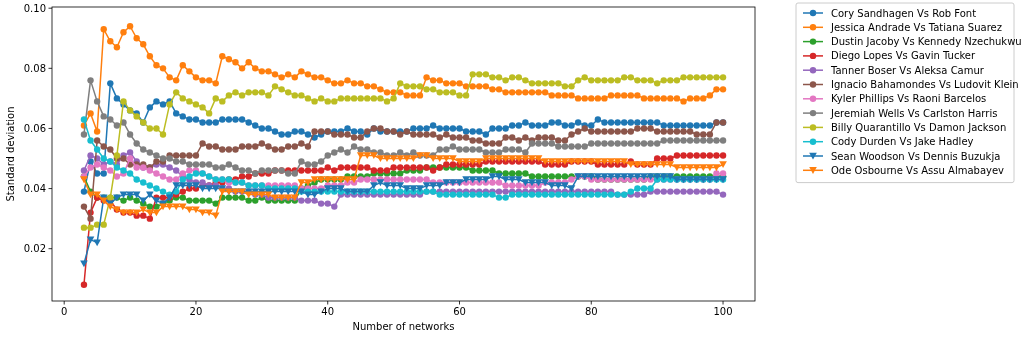  What do you see at coordinates (723, 311) in the screenshot?
I see `x-tick-label: 100` at bounding box center [723, 311].